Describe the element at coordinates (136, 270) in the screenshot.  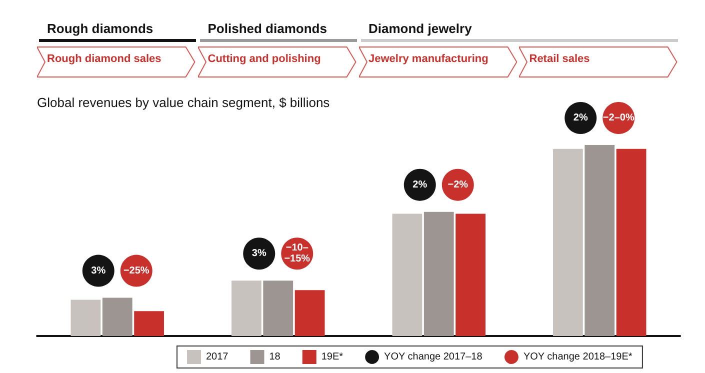
I see `annotation: −25%` at that location.